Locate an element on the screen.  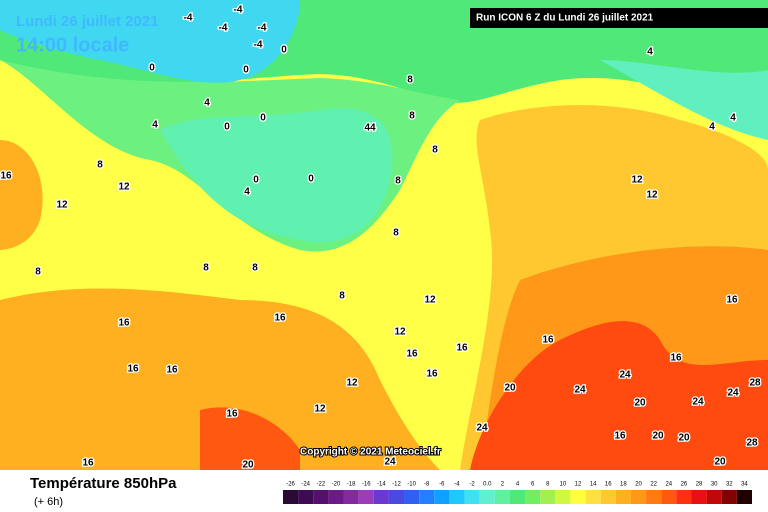
footer-title: Température 850hPa is located at coordinates (103, 483).